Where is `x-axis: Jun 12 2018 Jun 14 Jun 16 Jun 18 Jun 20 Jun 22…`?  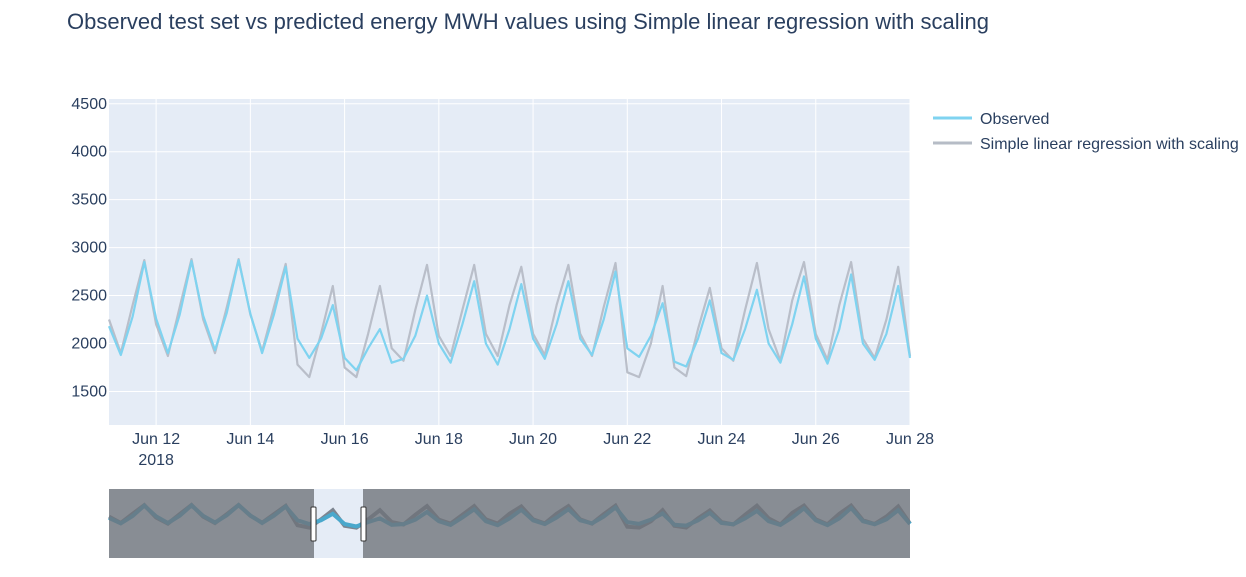 x-axis: Jun 12 2018 Jun 14 Jun 16 Jun 18 Jun 20 Jun 22… is located at coordinates (533, 450).